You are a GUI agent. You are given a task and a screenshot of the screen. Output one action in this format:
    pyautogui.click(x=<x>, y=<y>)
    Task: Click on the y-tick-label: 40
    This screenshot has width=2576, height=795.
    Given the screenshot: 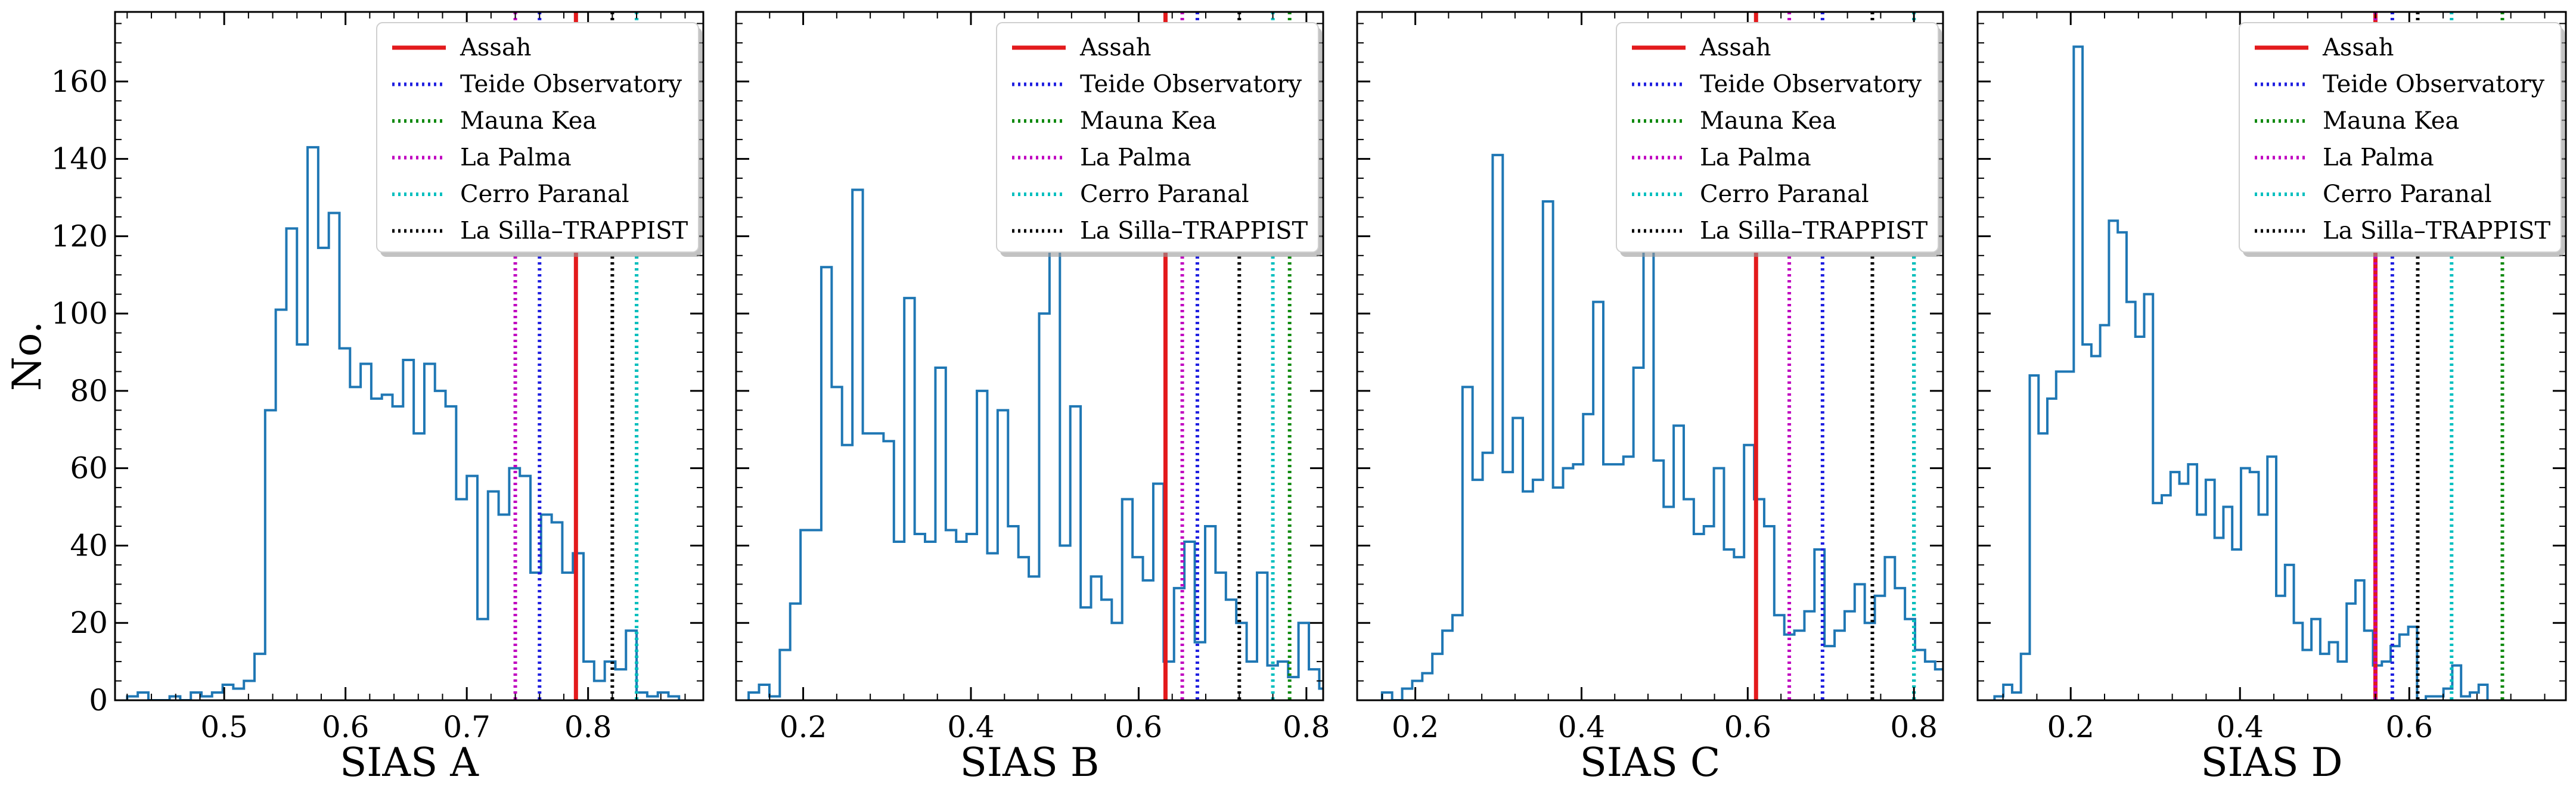 What is the action you would take?
    pyautogui.click(x=89, y=545)
    